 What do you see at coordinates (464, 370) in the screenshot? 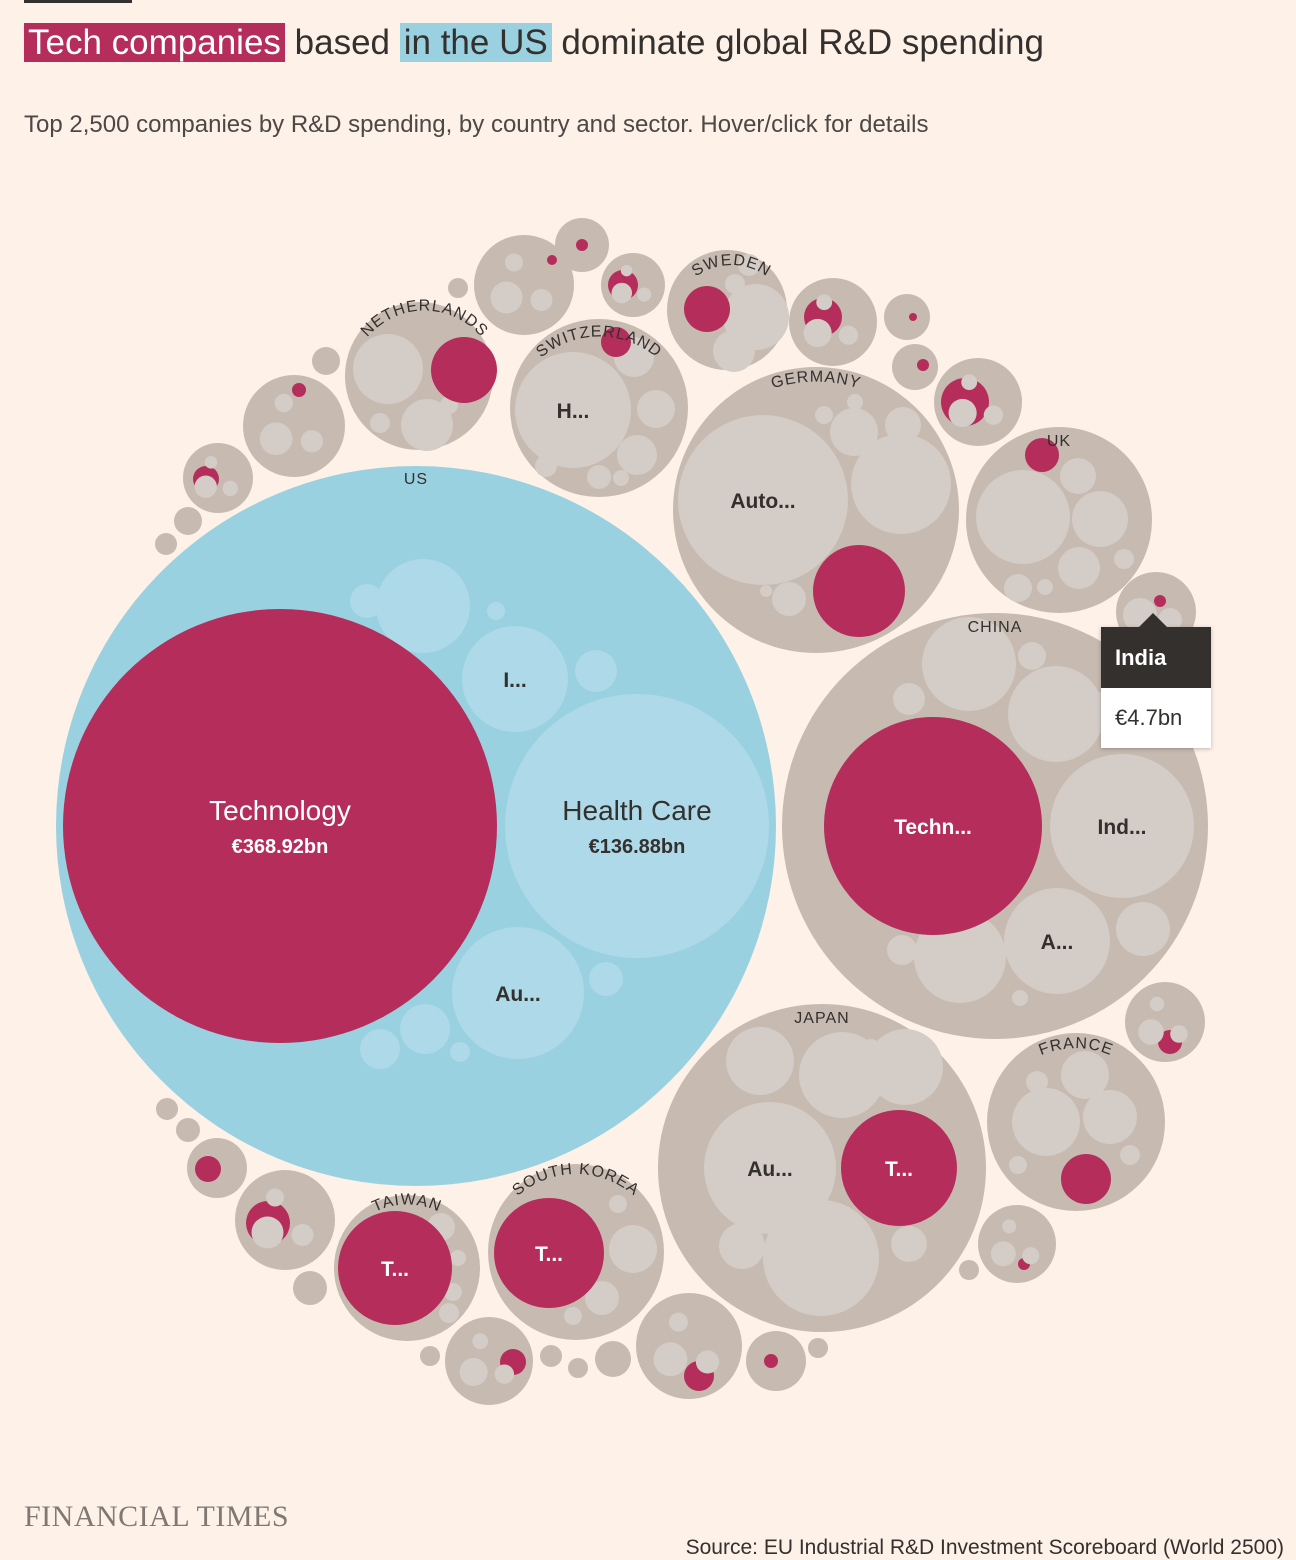
I see `netherlands-technology-bubble` at bounding box center [464, 370].